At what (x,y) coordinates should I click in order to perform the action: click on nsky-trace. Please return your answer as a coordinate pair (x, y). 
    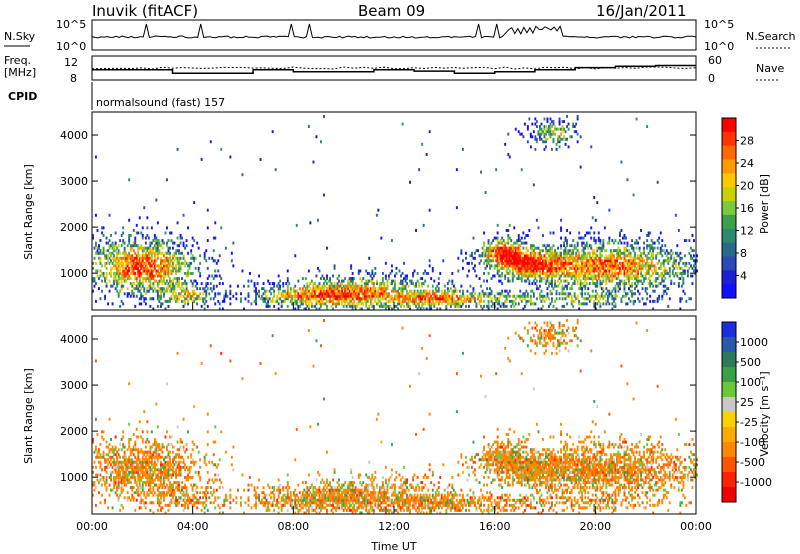
    Looking at the image, I should click on (394, 31).